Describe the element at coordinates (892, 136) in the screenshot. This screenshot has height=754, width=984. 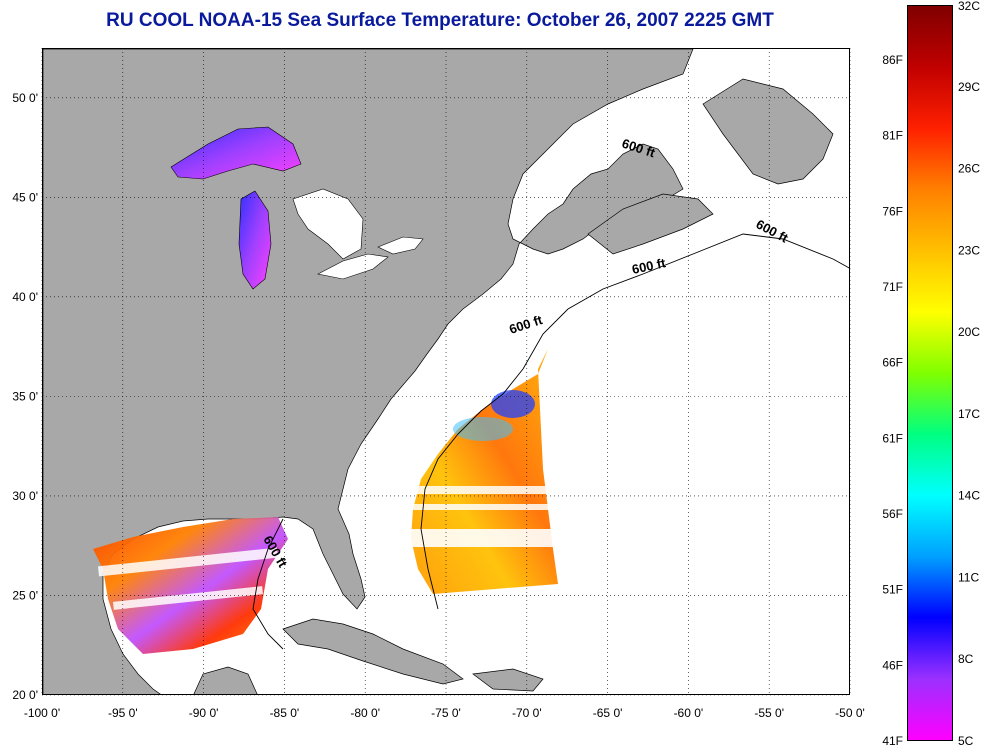
I see `colorbar-fahrenheit-label: 81F` at that location.